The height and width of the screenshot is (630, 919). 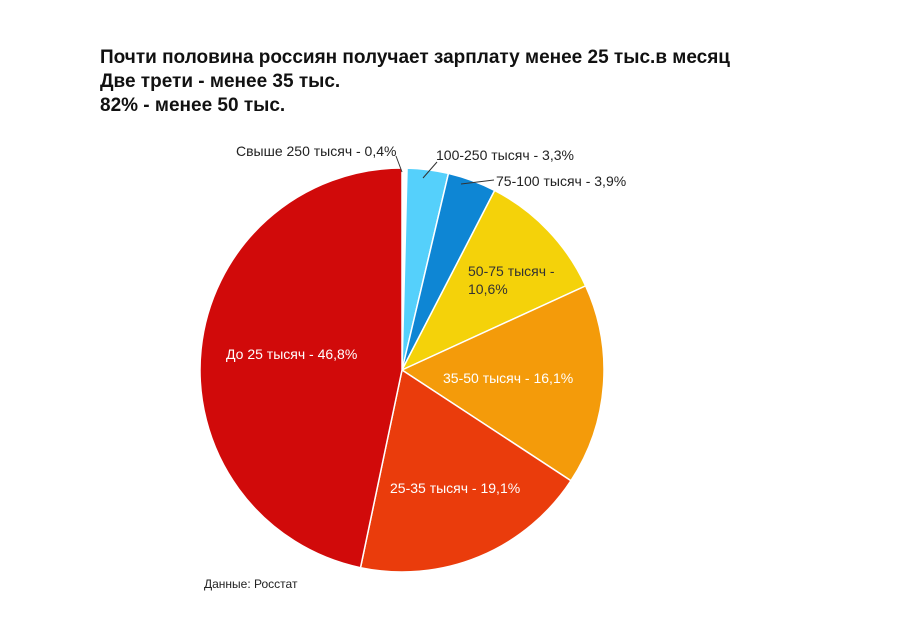 I want to click on title-line-3: 82% - менее 50 тыс., so click(x=193, y=105).